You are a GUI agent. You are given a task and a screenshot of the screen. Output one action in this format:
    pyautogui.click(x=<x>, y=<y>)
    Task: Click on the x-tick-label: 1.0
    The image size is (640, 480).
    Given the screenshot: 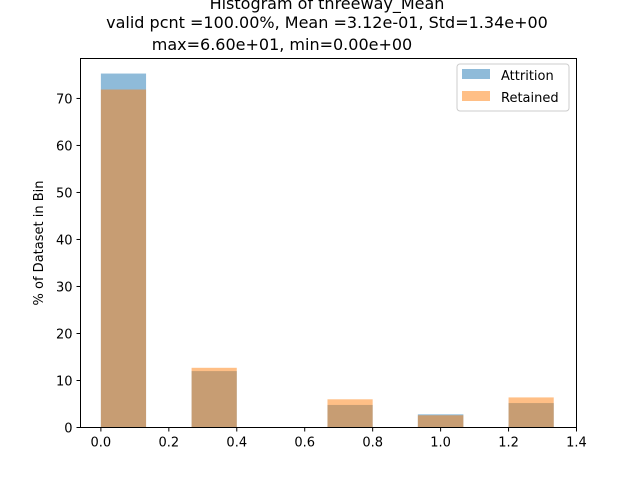 What is the action you would take?
    pyautogui.click(x=440, y=443)
    